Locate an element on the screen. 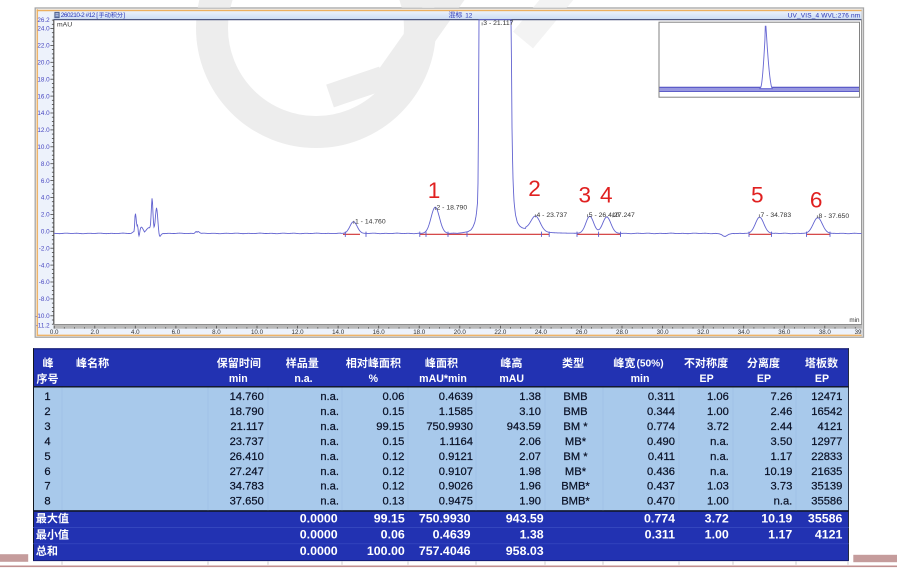  svg-text: 1.06 is located at coordinates (718, 397).